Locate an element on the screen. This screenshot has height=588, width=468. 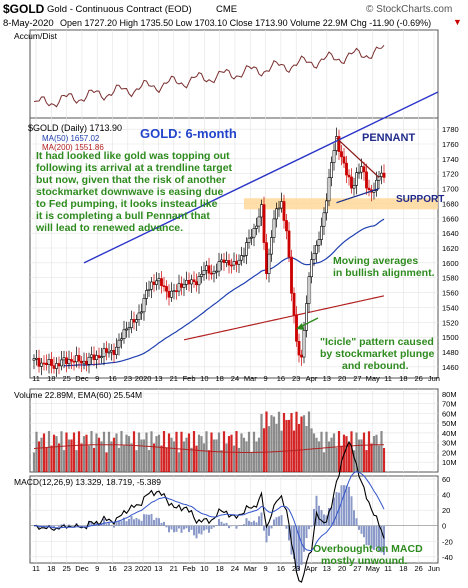
x-tick-label: 16 is located at coordinates (281, 378).